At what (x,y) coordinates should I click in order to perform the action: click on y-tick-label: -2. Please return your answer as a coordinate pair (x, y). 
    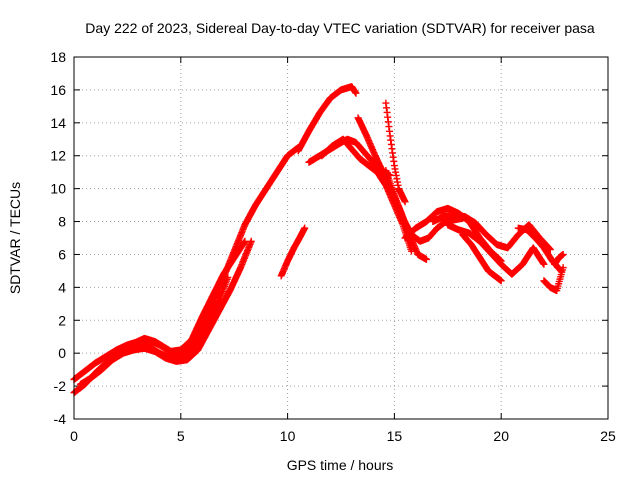
    Looking at the image, I should click on (60, 386).